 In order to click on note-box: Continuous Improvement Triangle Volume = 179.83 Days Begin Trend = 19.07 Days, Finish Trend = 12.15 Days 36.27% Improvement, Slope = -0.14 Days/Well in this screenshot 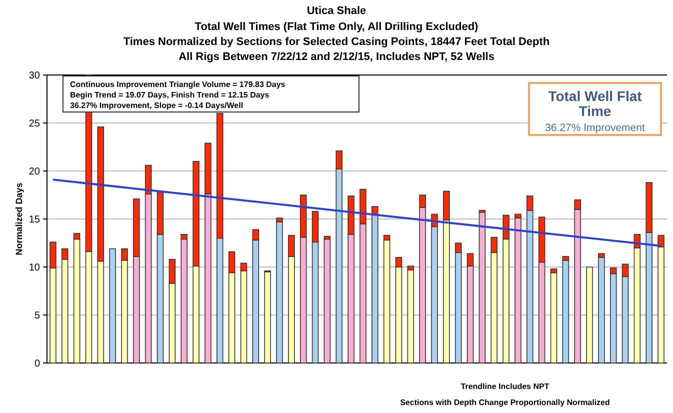, I will do `click(211, 94)`.